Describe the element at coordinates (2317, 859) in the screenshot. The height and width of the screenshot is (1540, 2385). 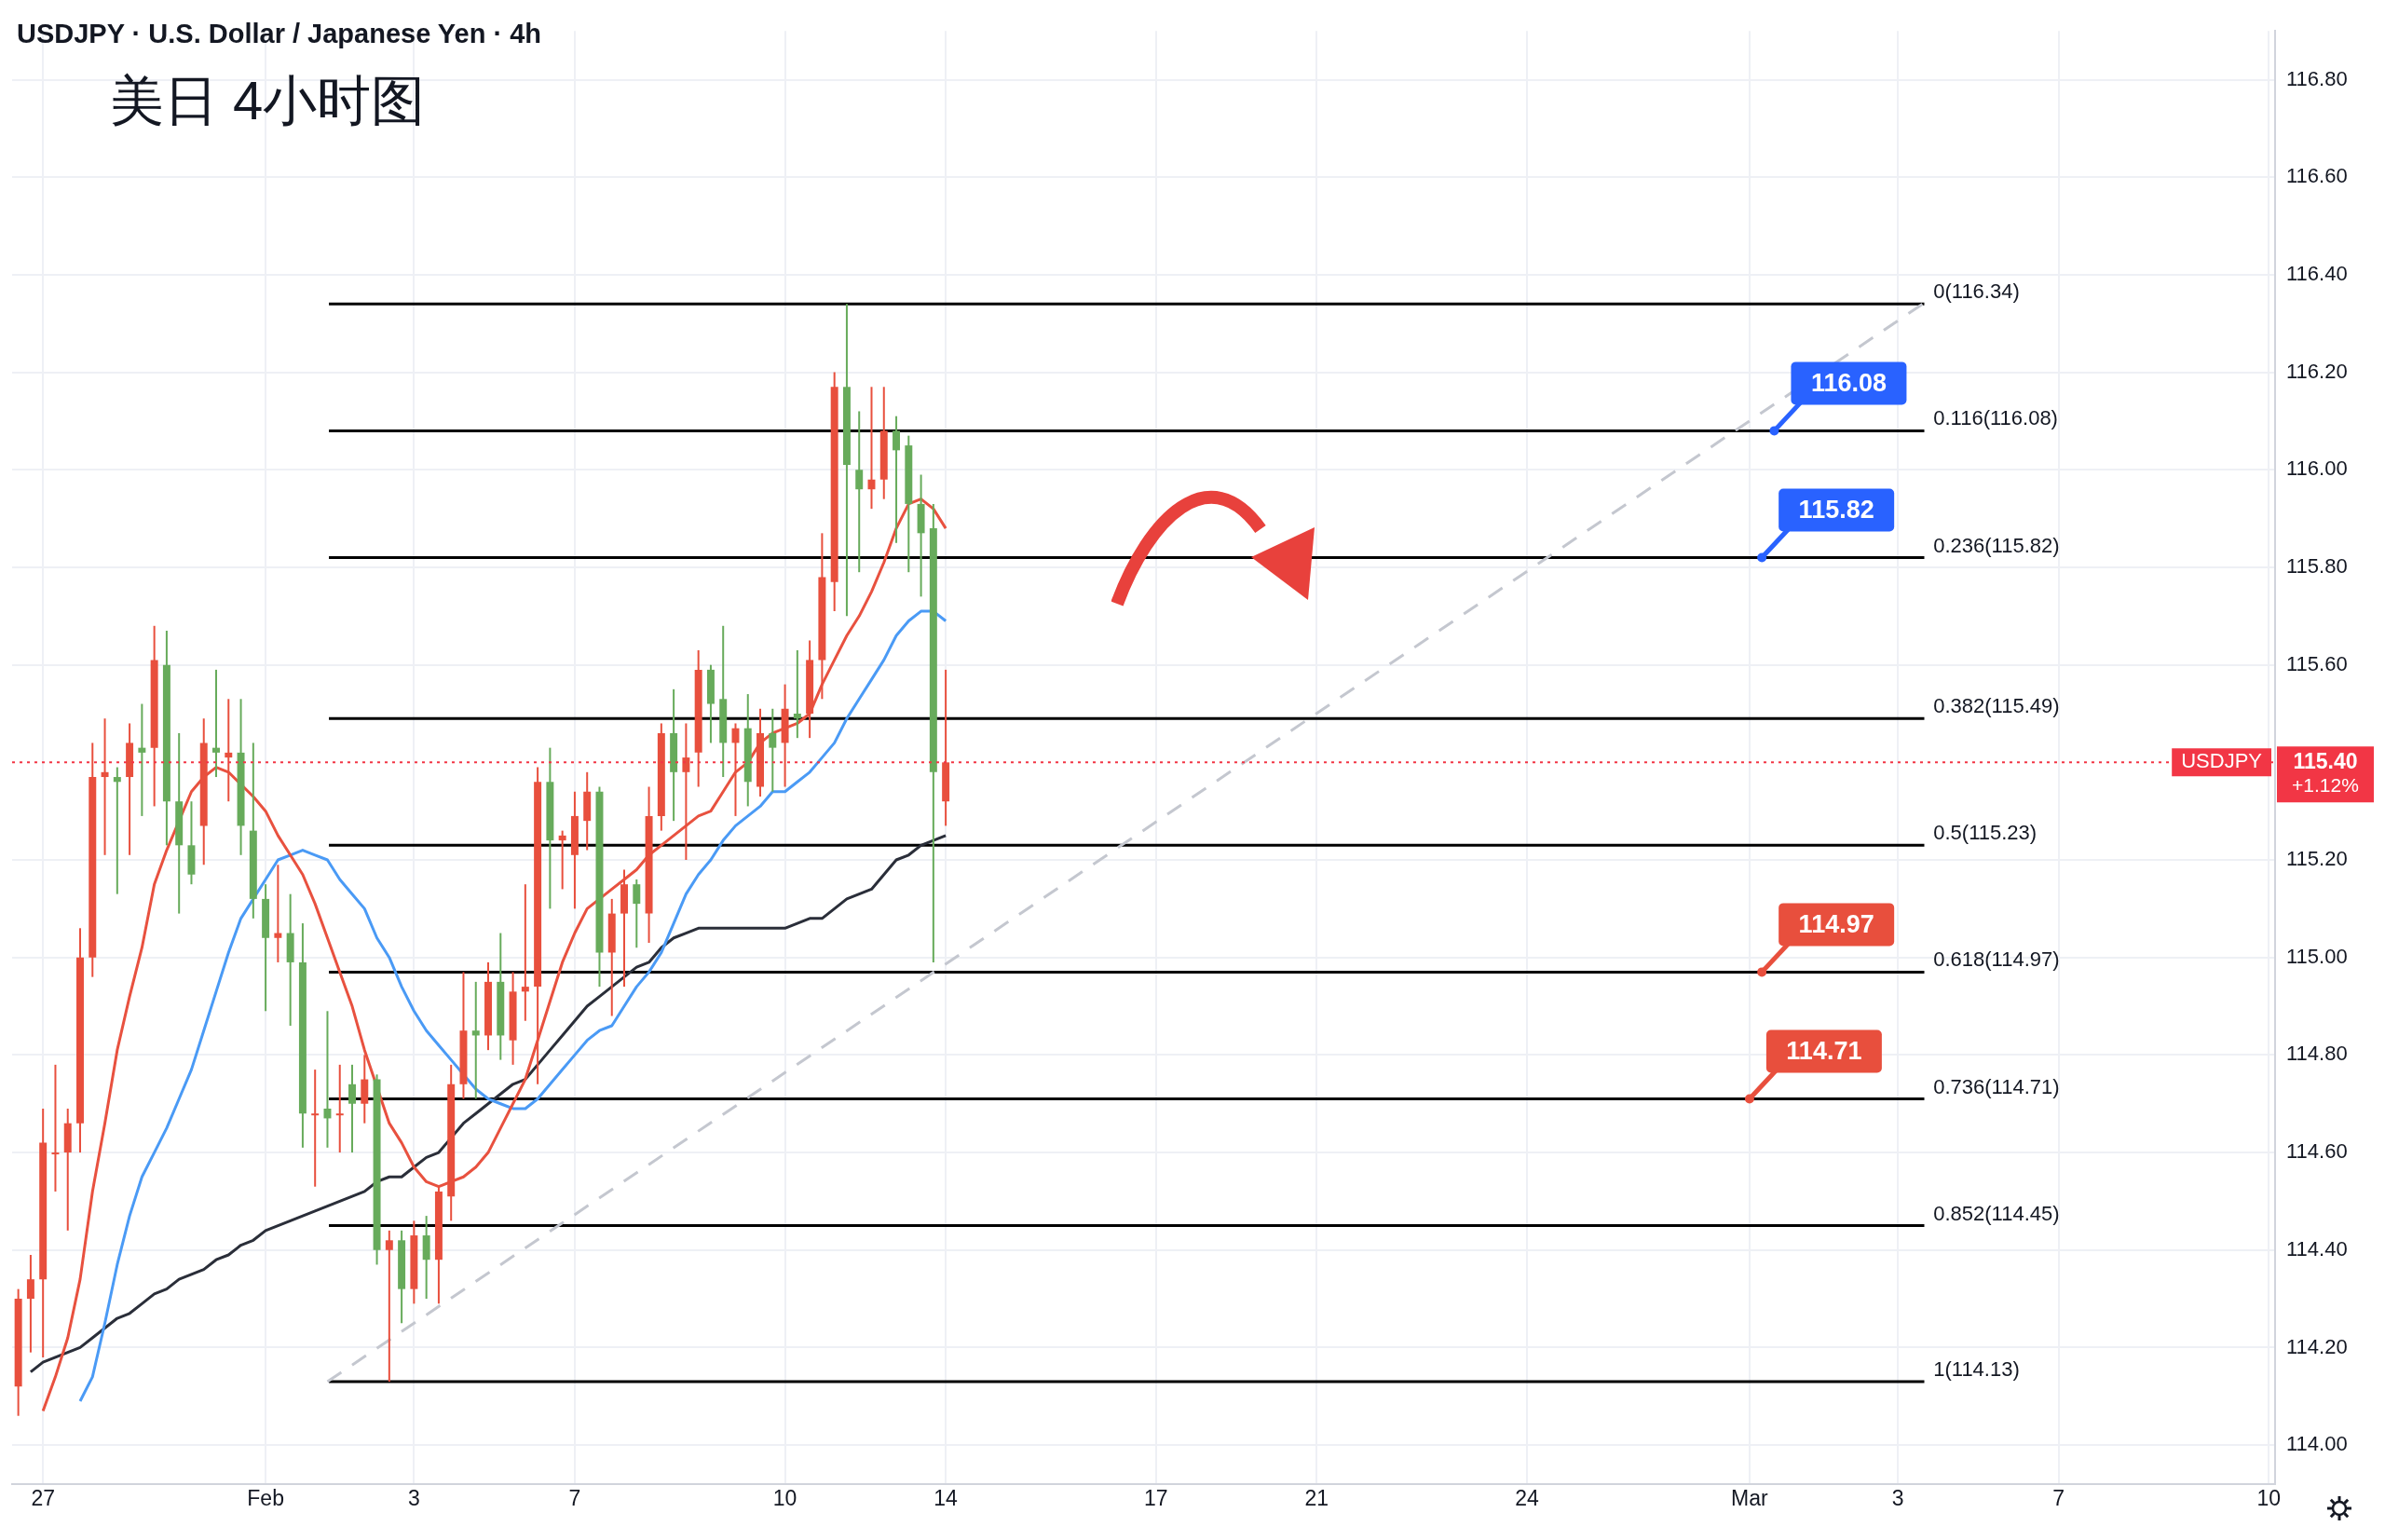
I see `y-tick-label: 115.20` at that location.